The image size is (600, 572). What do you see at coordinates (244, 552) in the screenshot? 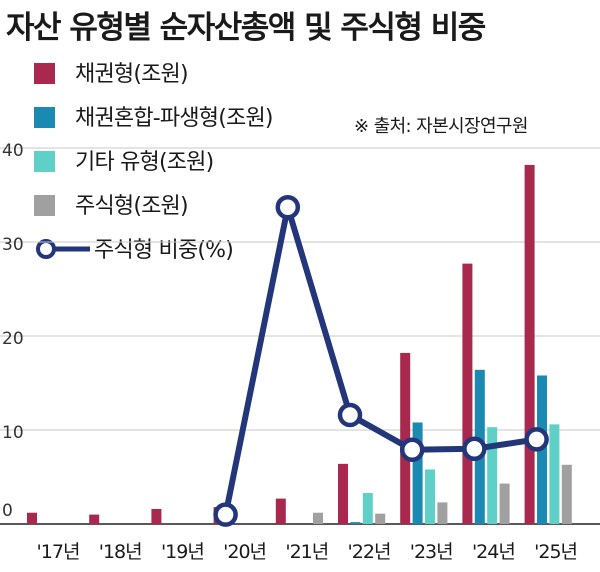
I see `x-tick-label: '20년` at bounding box center [244, 552].